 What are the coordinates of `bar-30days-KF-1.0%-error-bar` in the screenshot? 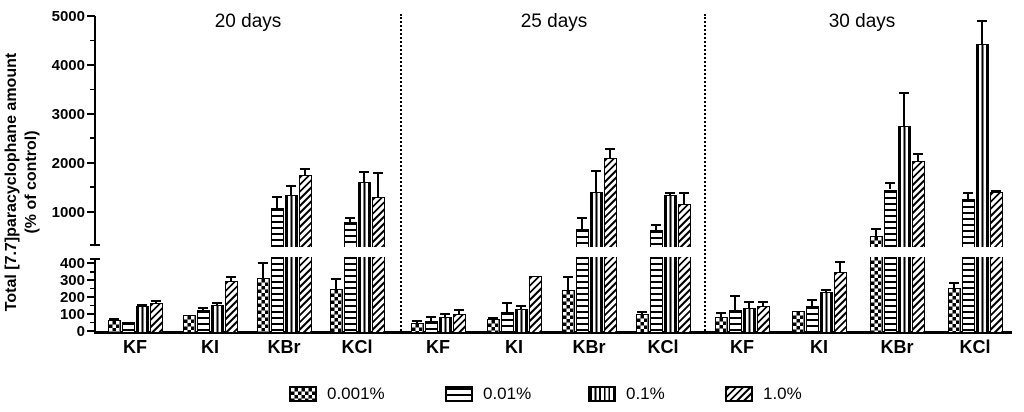 It's located at (763, 304).